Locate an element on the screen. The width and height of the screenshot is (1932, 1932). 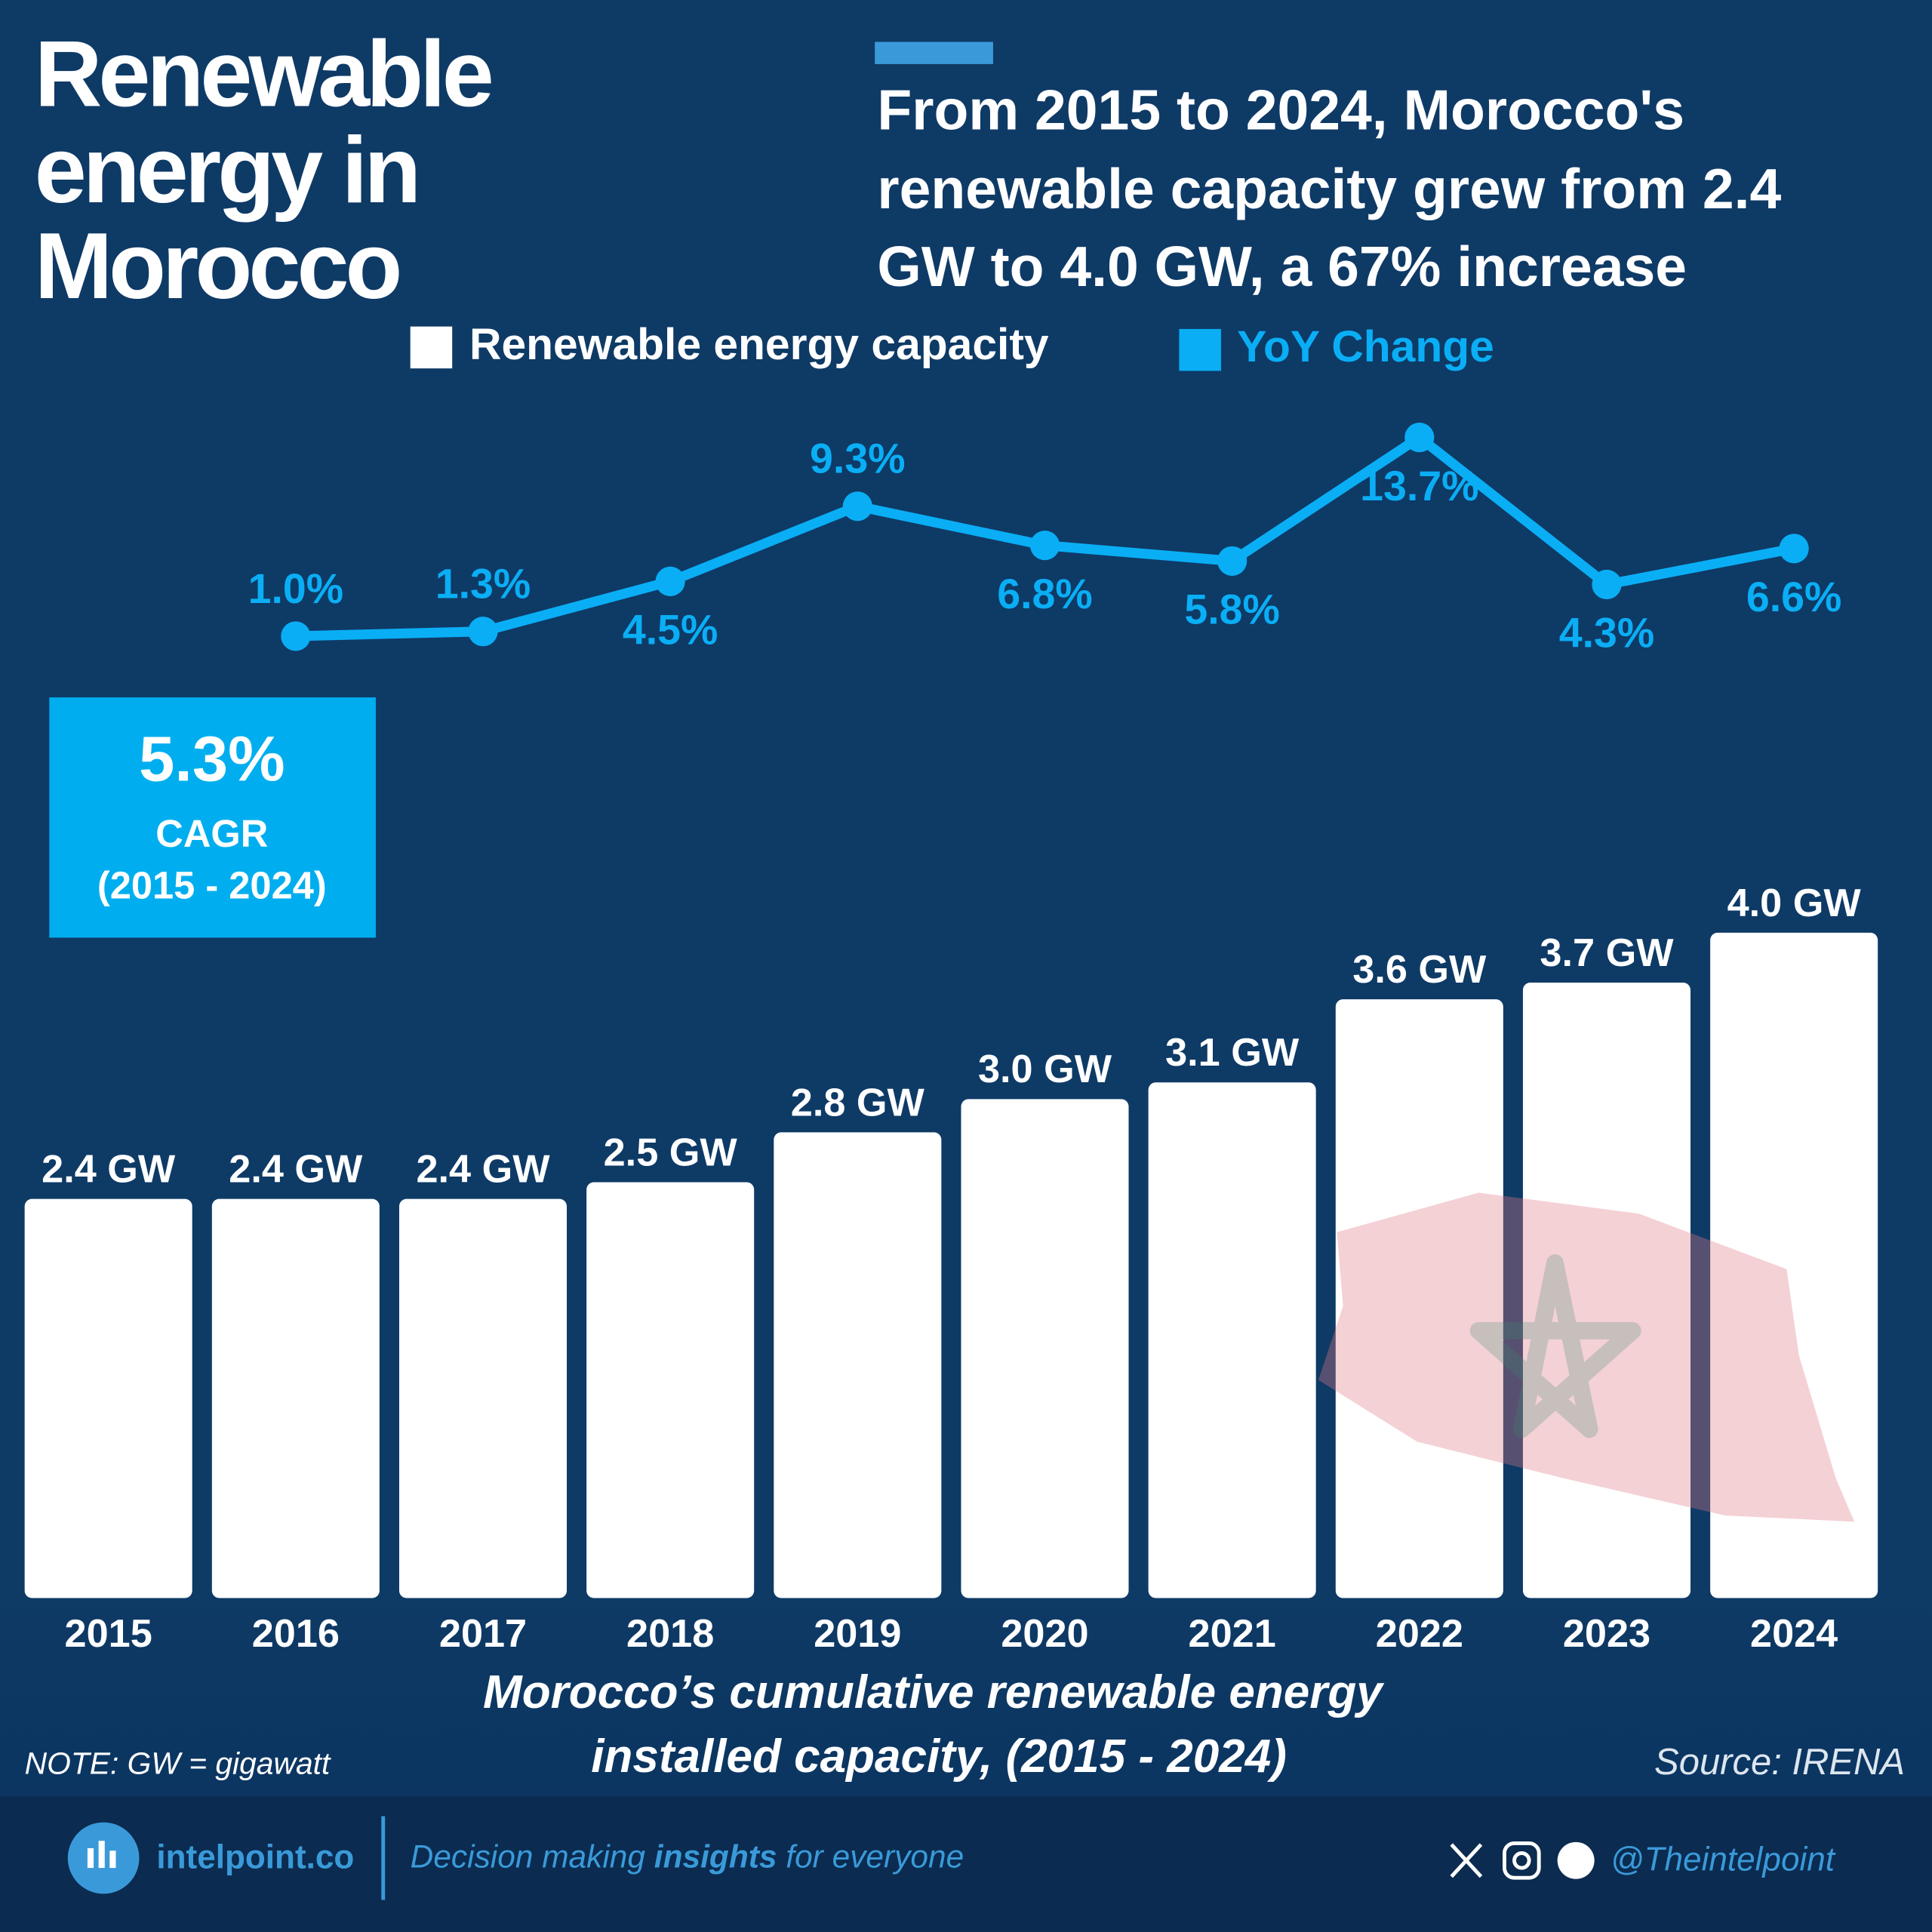
callout-box is located at coordinates (212, 817).